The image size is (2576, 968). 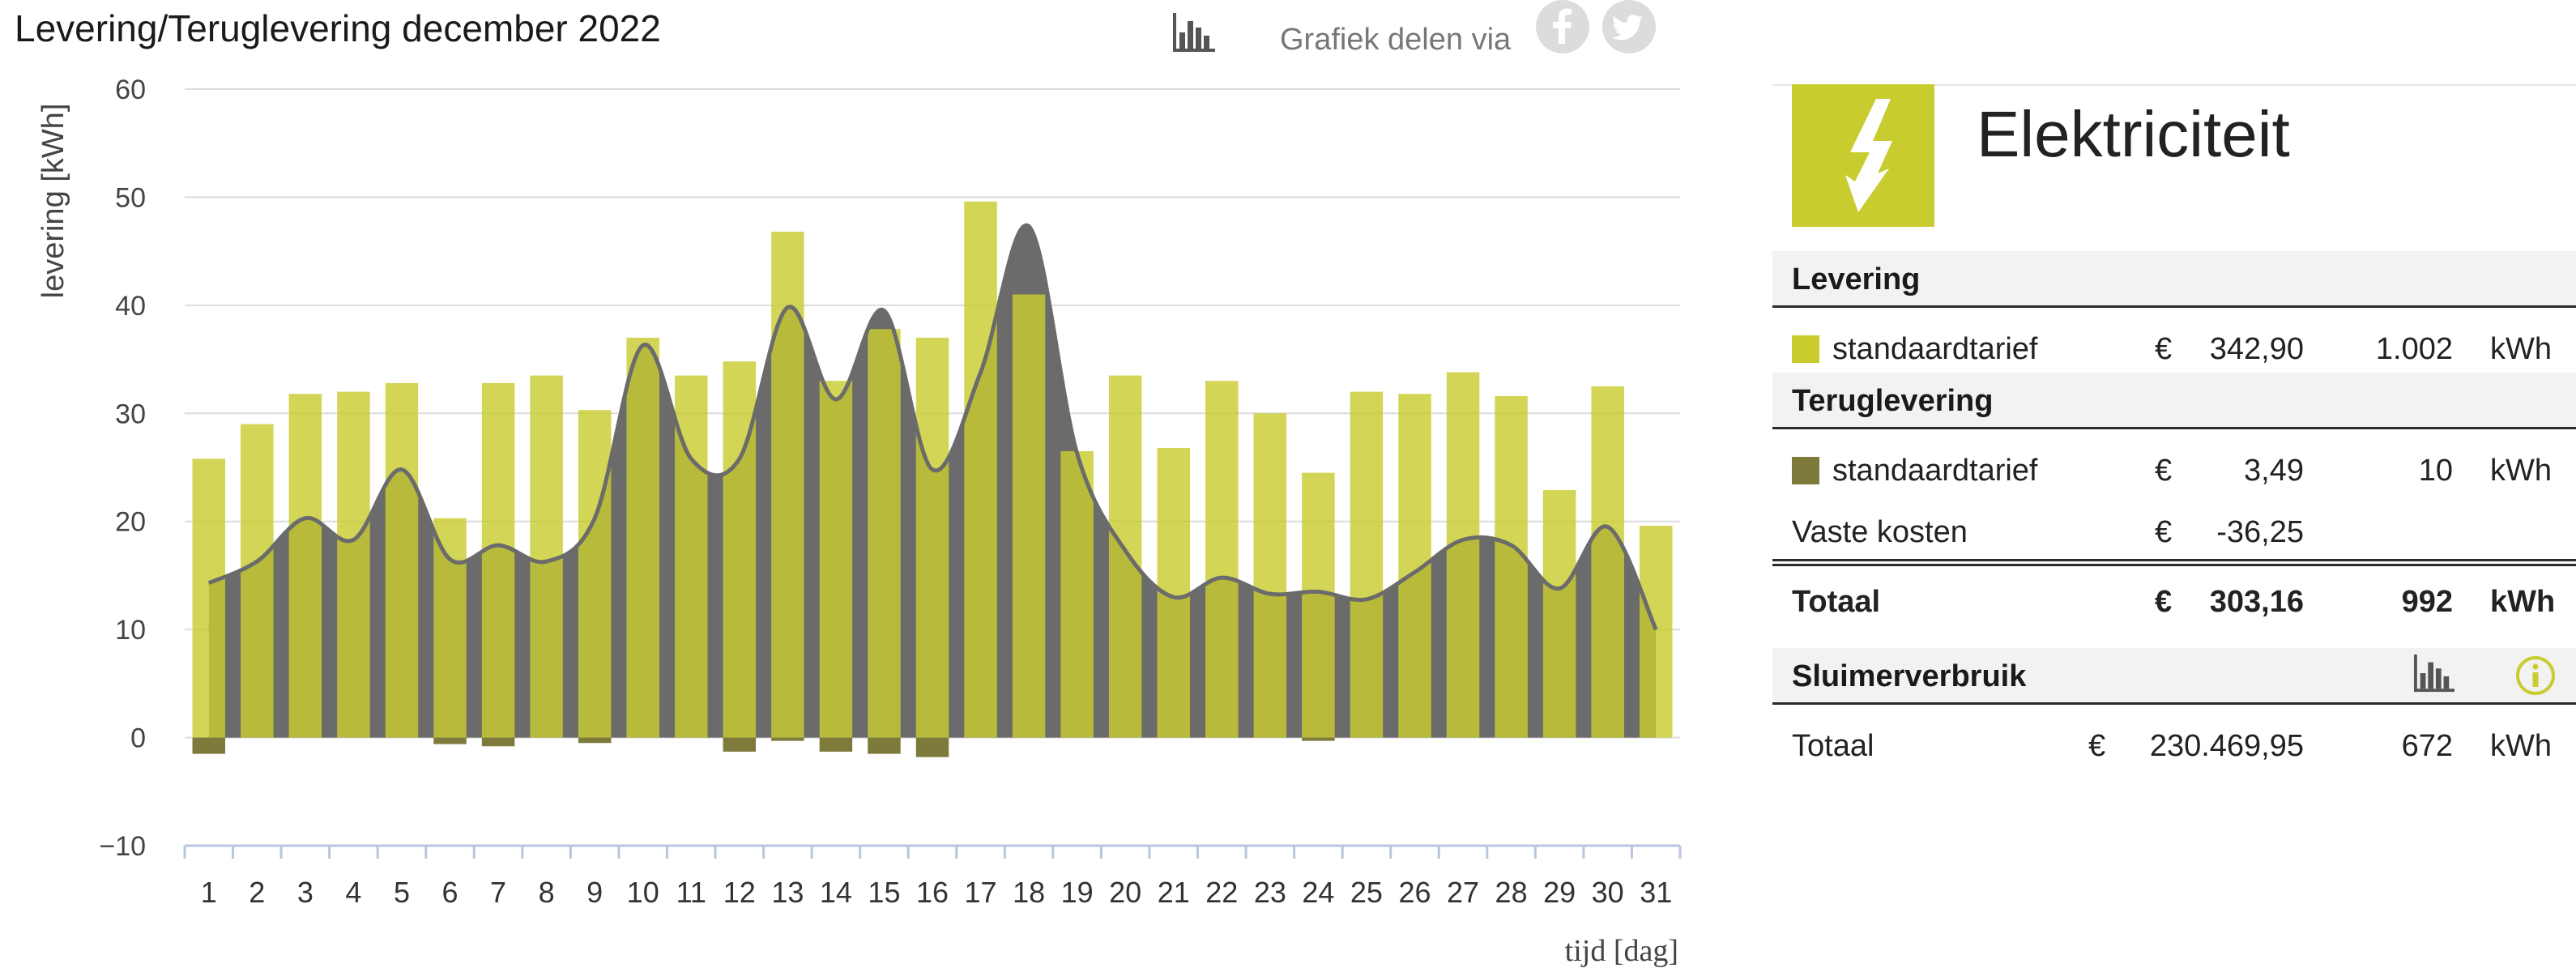 I want to click on x-tick-label: 24, so click(x=1318, y=892).